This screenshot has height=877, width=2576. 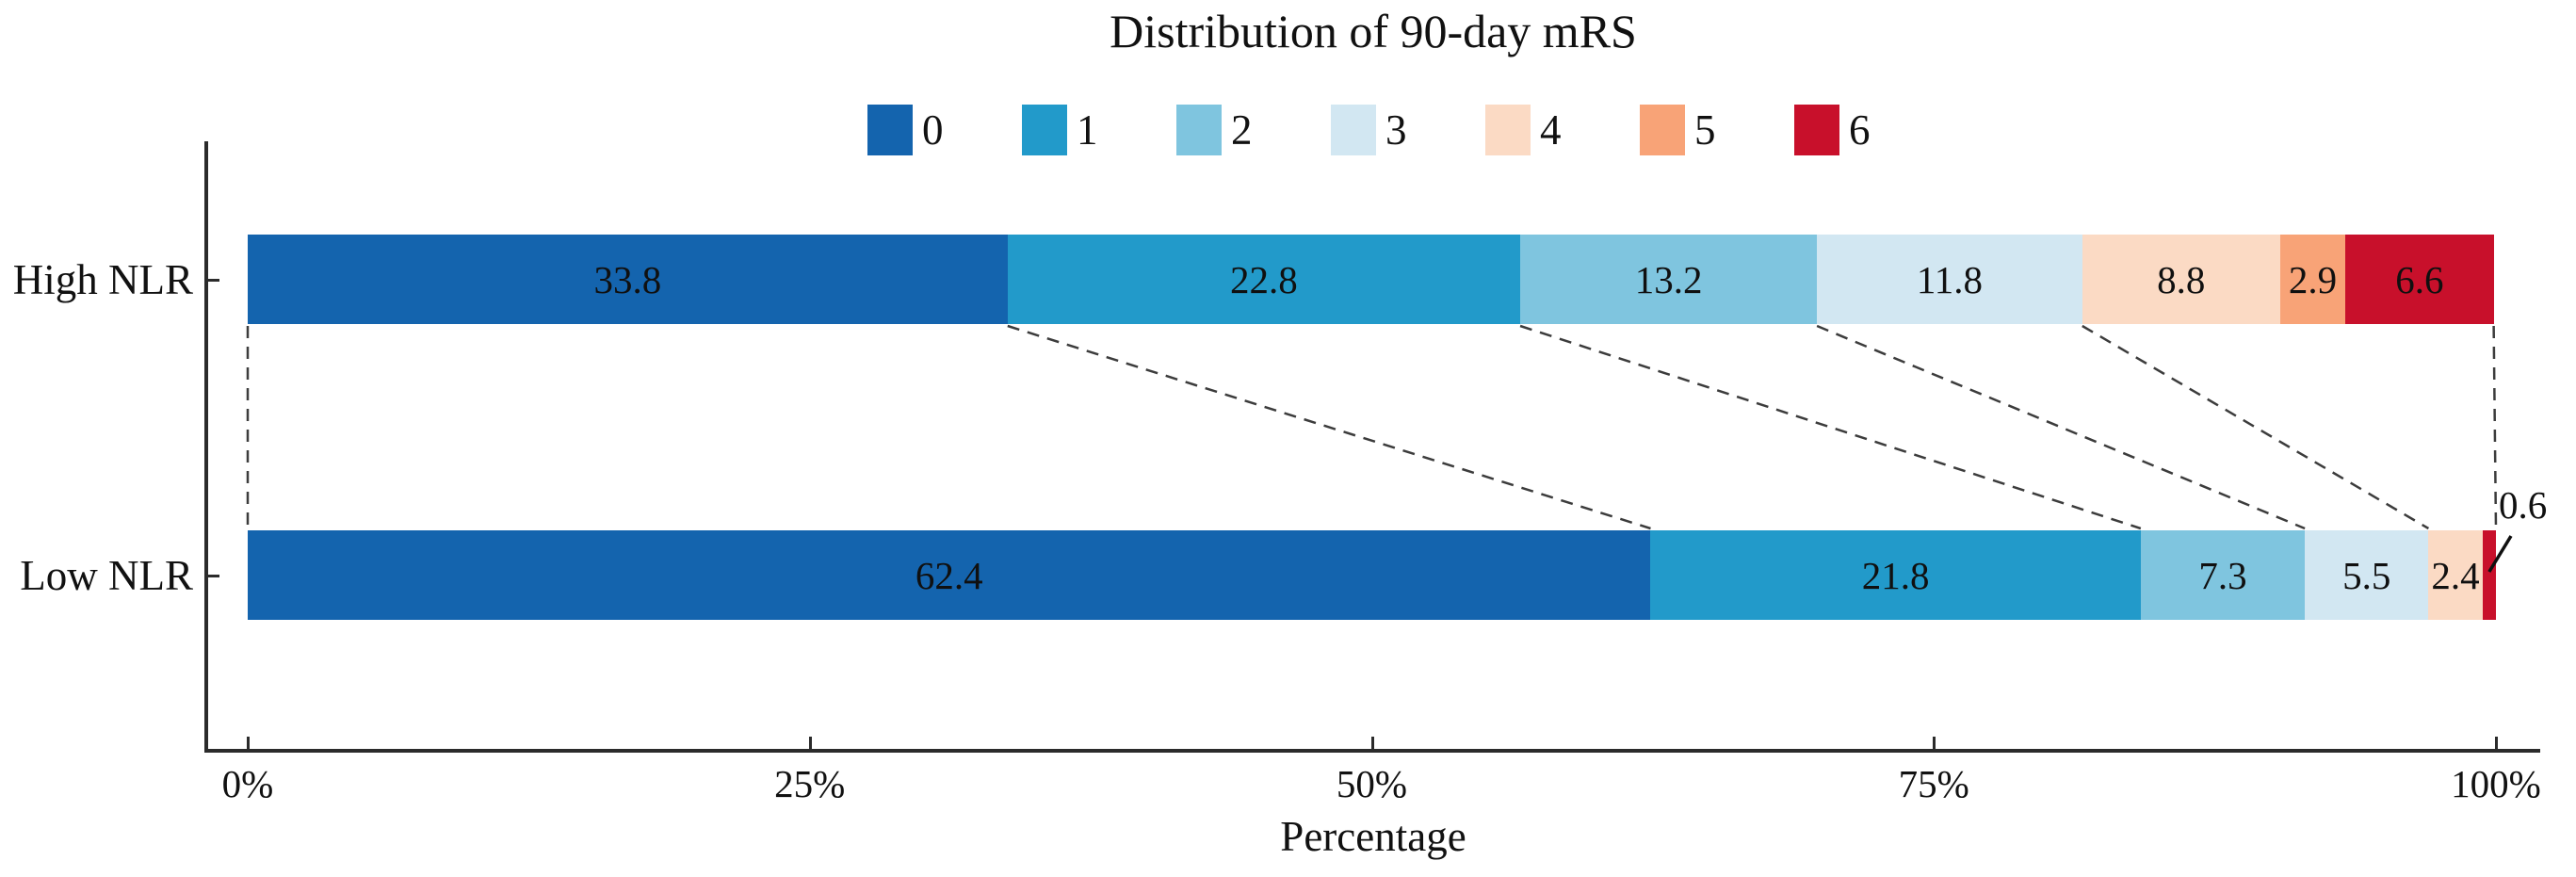 I want to click on legend-label: 2, so click(x=1242, y=130).